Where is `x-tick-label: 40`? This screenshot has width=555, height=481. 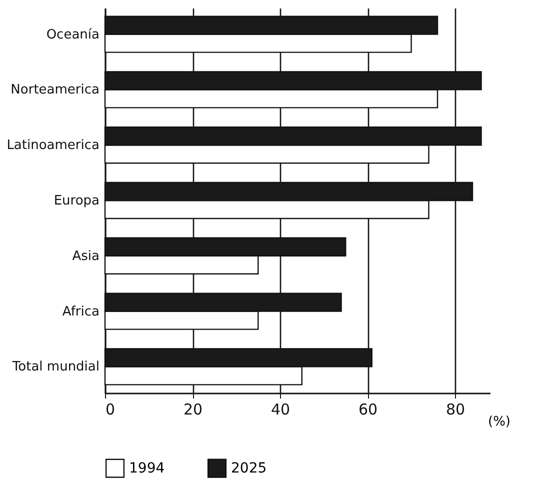
x-tick-label: 40 is located at coordinates (280, 409).